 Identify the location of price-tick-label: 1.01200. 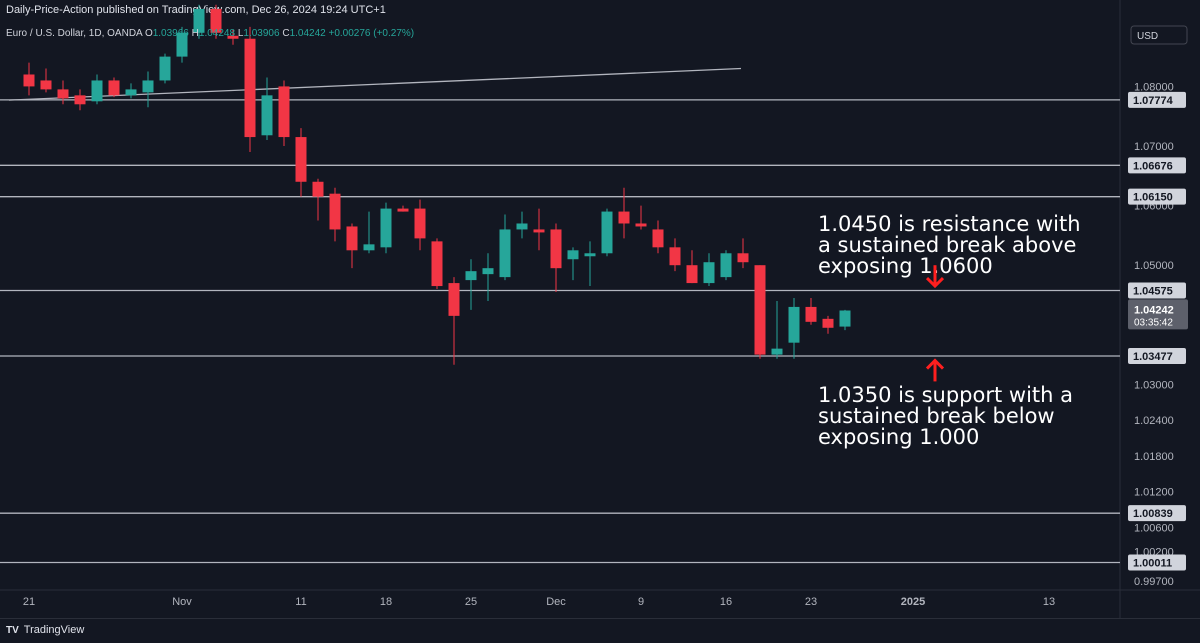
(1154, 493).